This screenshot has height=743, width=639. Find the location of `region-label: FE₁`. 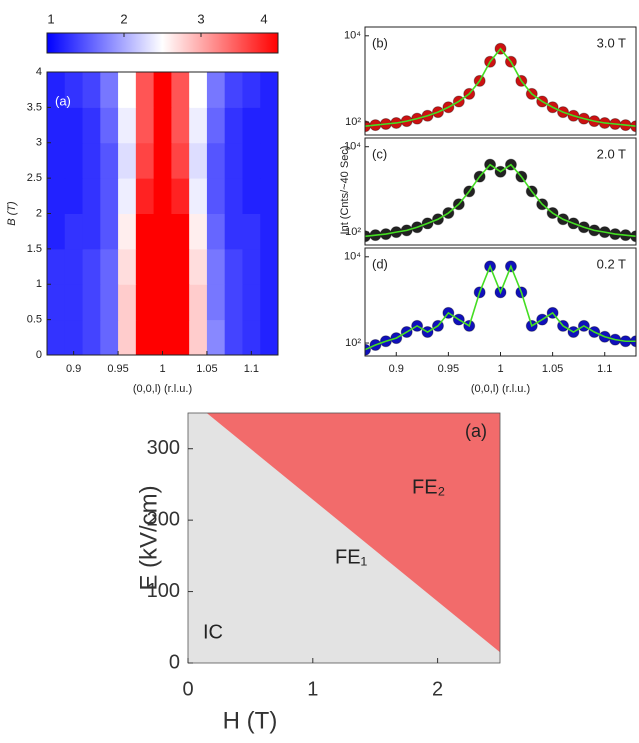

region-label: FE₁ is located at coordinates (351, 557).